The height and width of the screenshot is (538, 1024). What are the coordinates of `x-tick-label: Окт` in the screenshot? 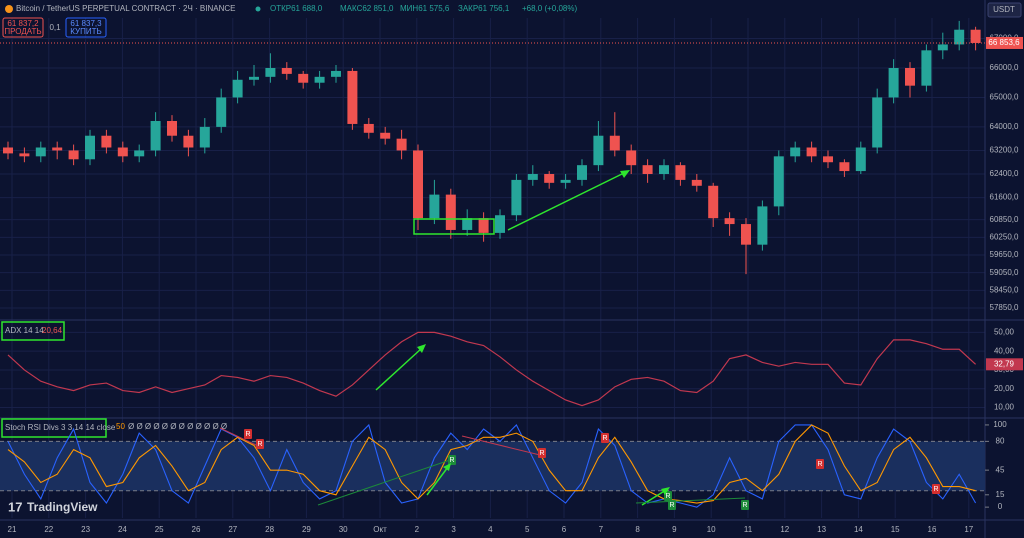 It's located at (380, 529).